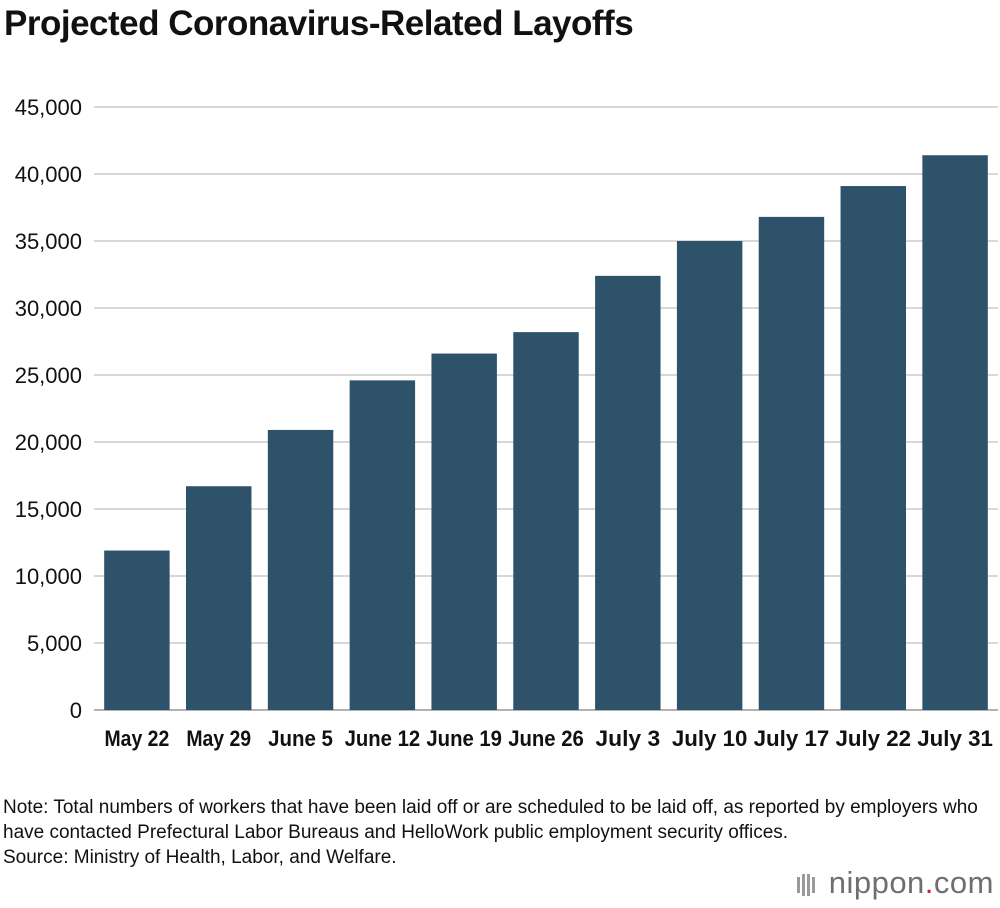 The width and height of the screenshot is (1000, 908). I want to click on y-tick-label: 35,000, so click(48, 241).